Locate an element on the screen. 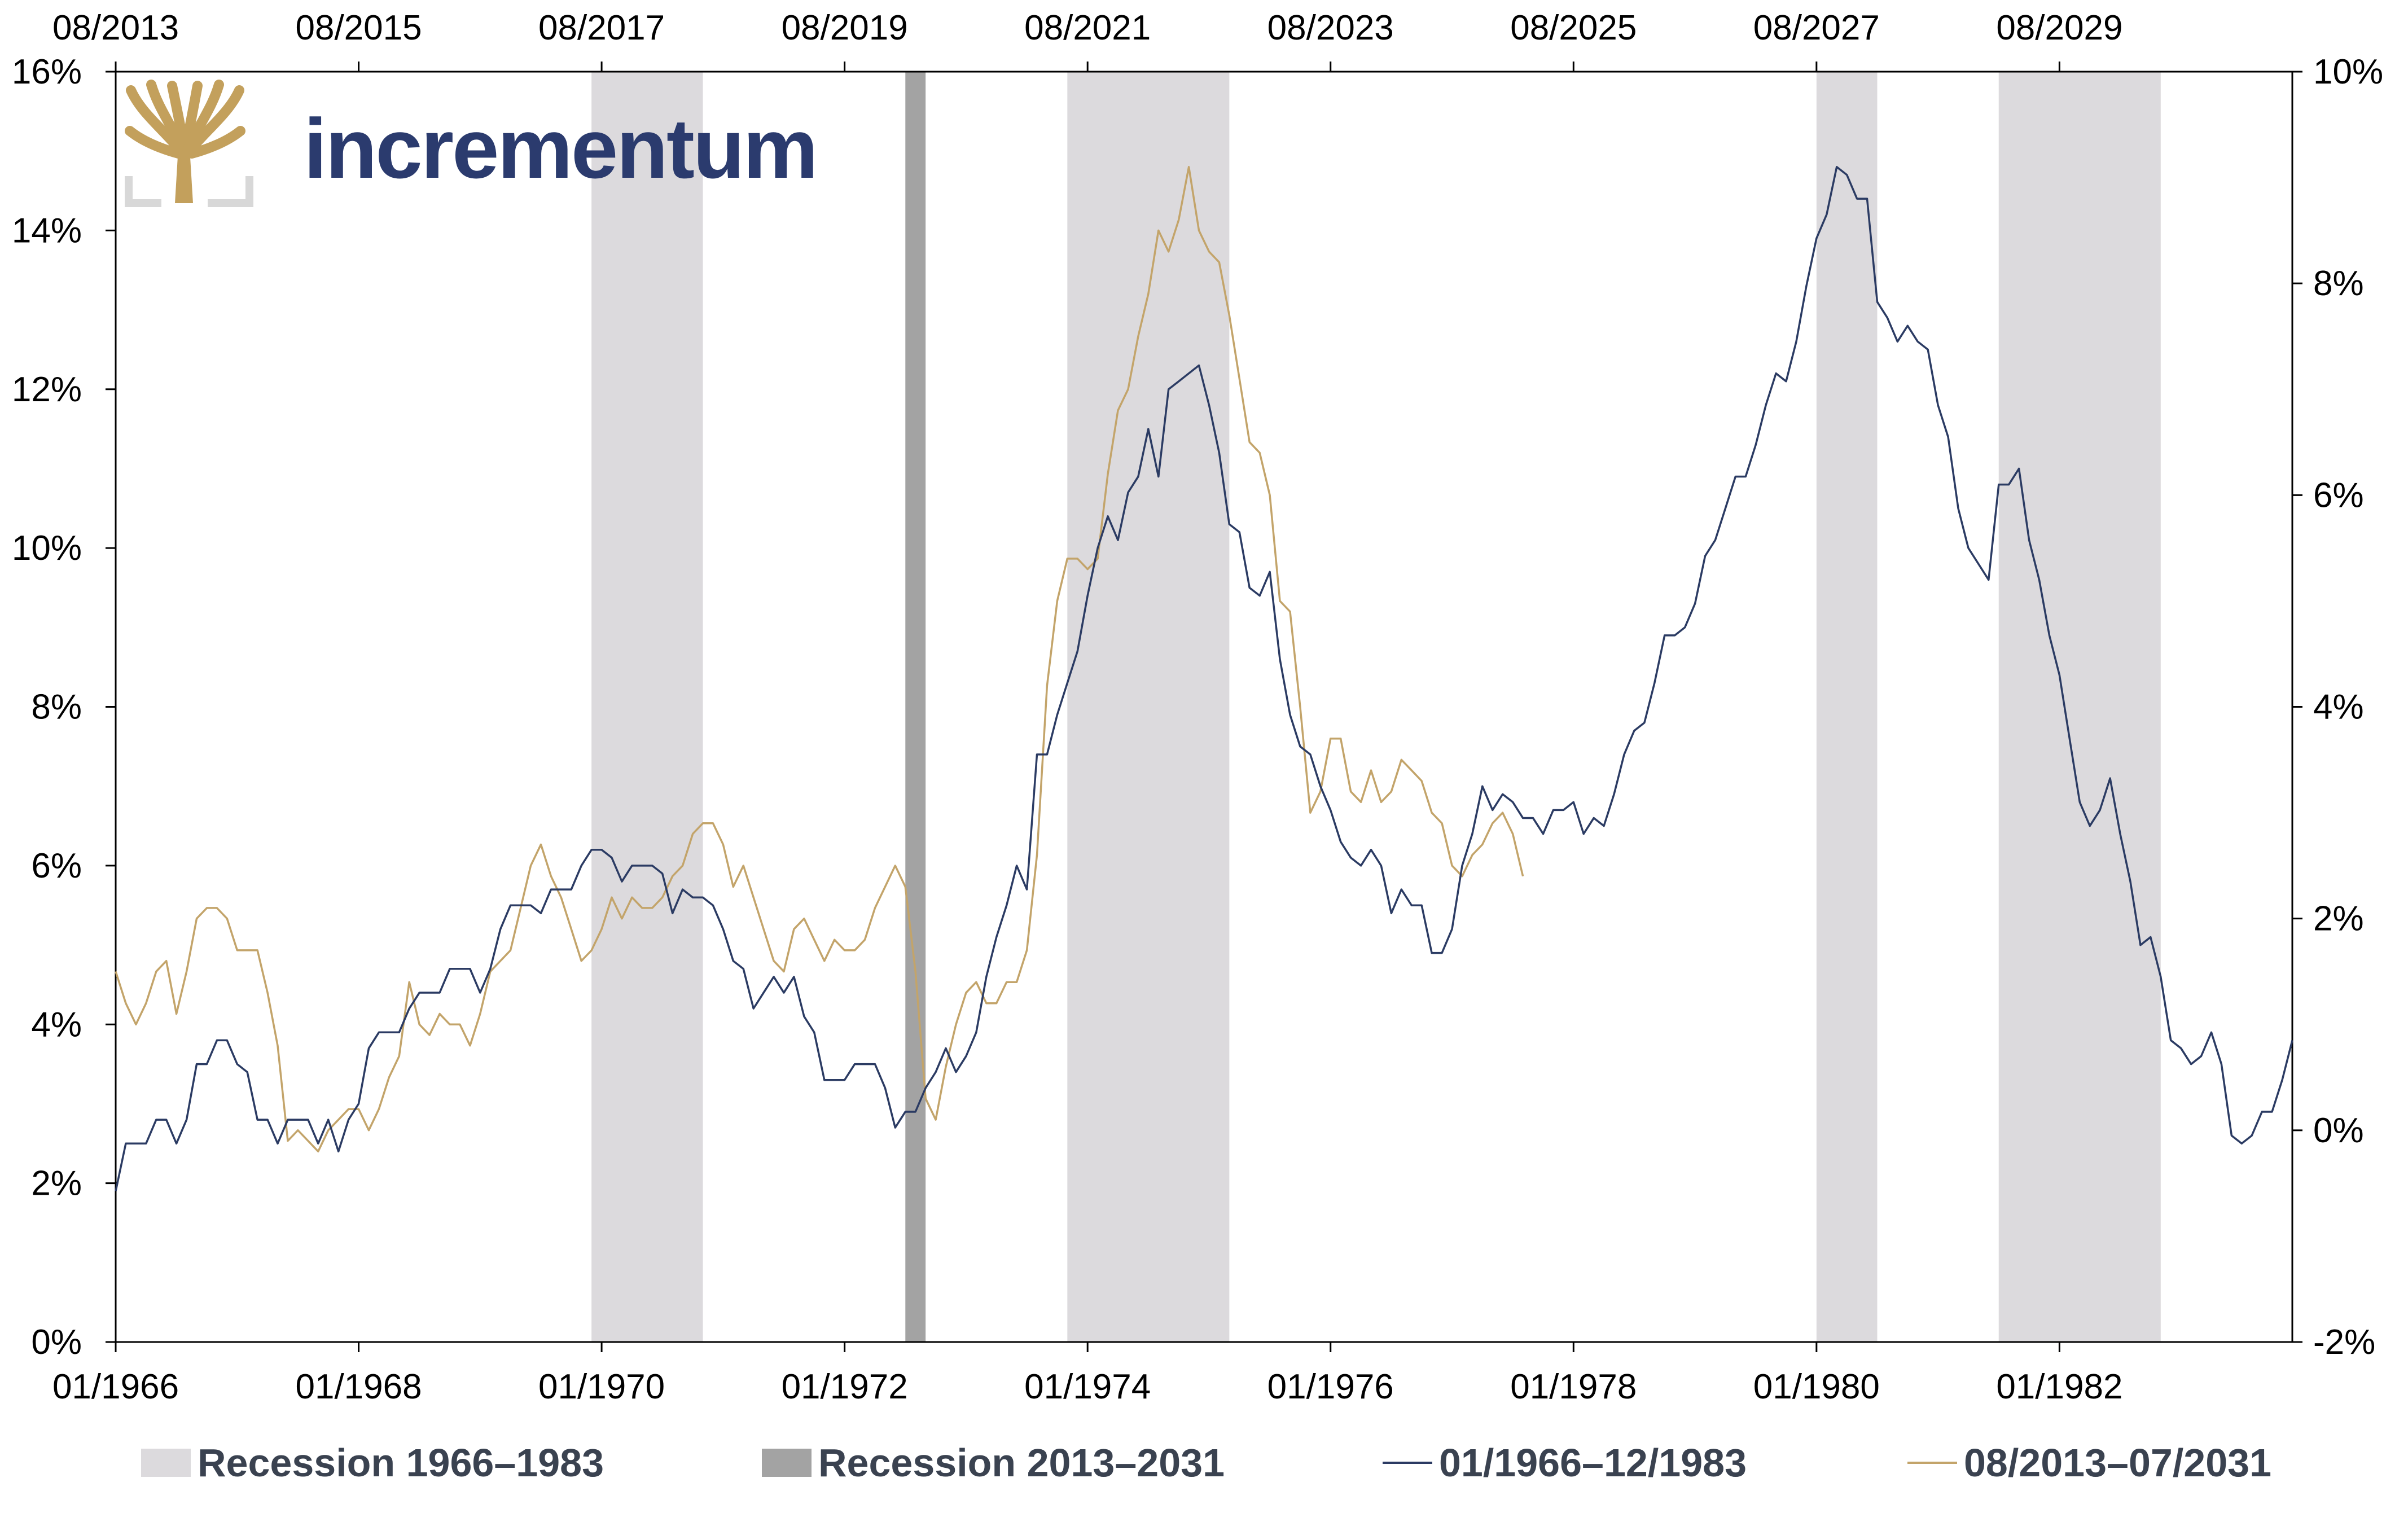 The width and height of the screenshot is (2408, 1513). top-tick-label: 08/2019 is located at coordinates (845, 27).